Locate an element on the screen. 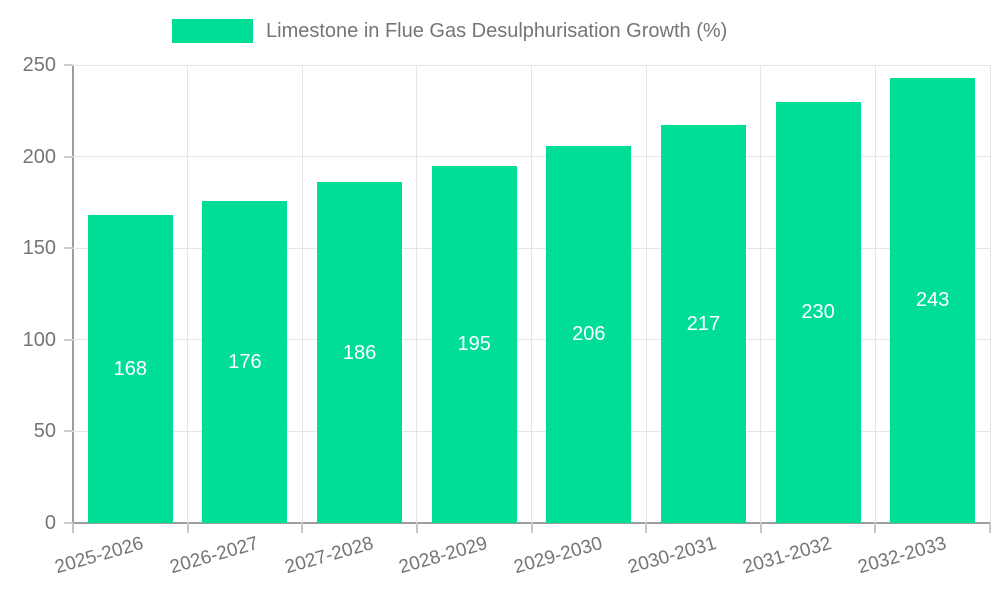 This screenshot has width=1000, height=600. bar-value-label: 186 is located at coordinates (359, 352).